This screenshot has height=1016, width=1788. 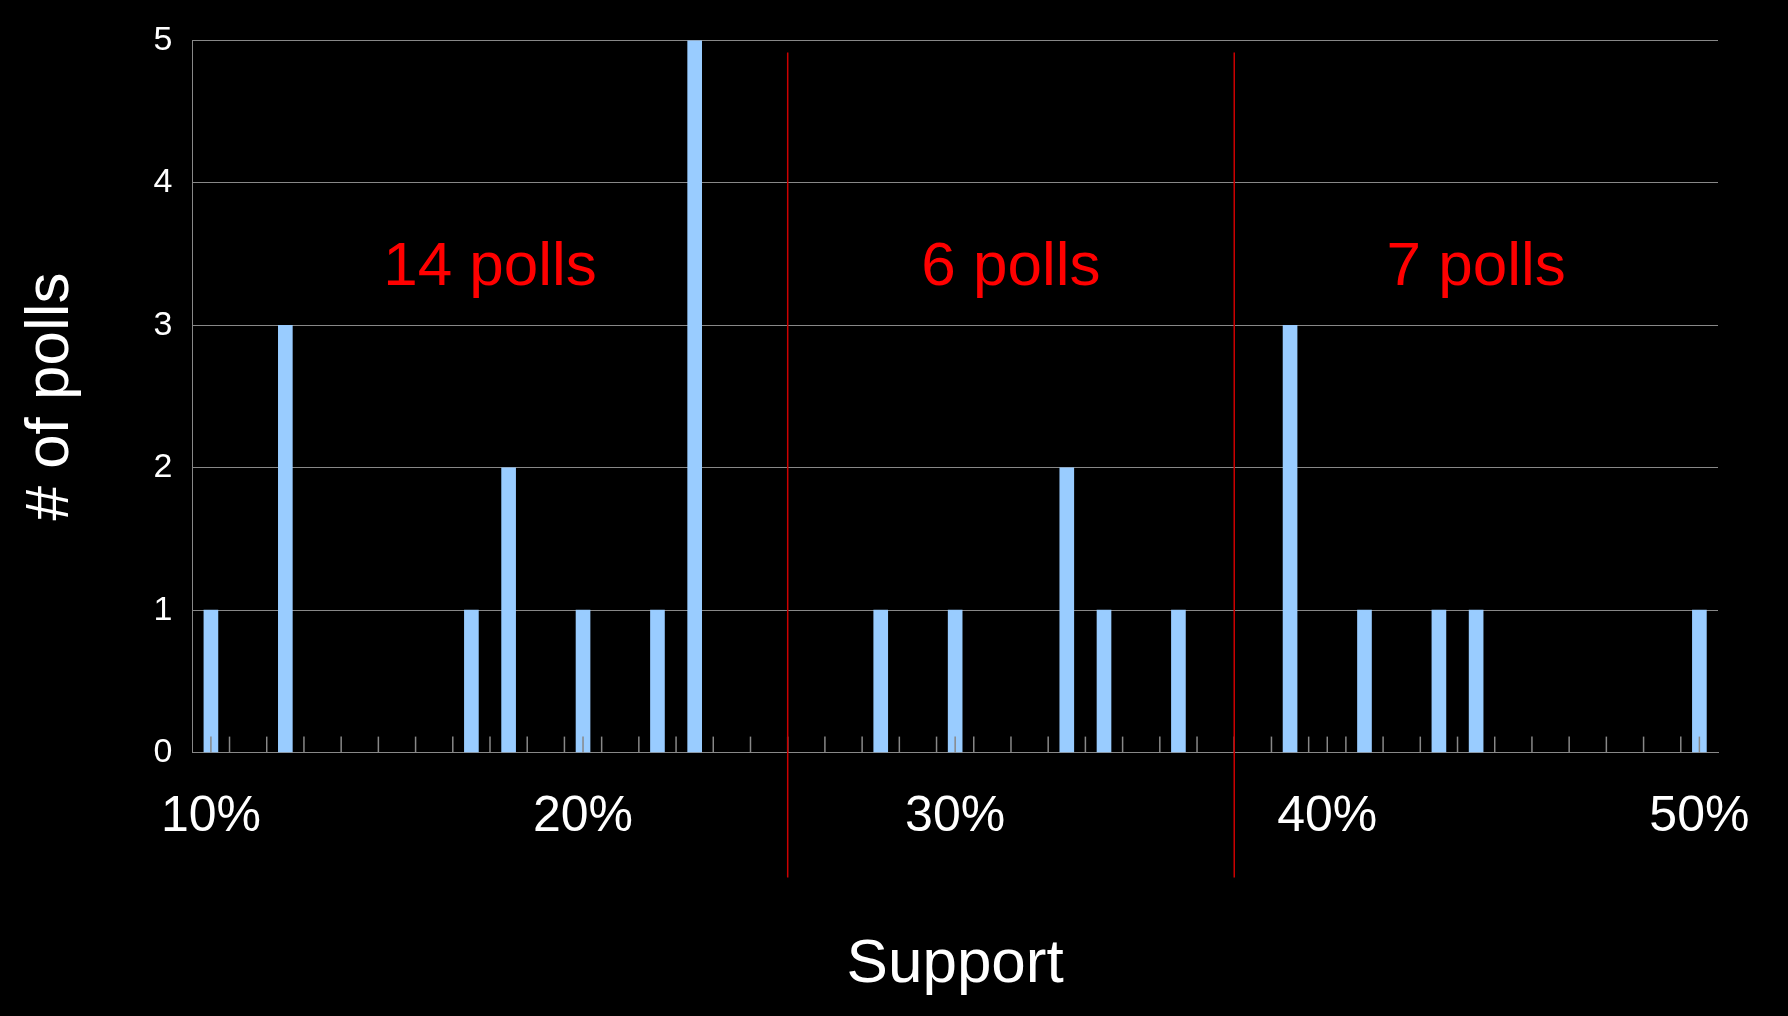 I want to click on y-tick-label: 3, so click(x=163, y=322).